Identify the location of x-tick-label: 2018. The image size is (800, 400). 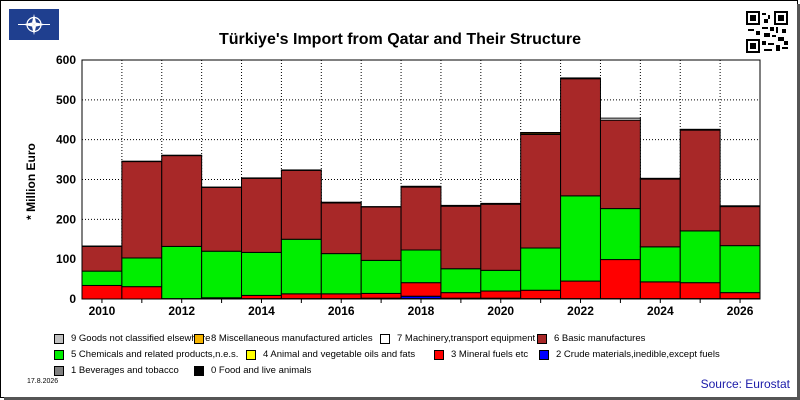
(421, 311).